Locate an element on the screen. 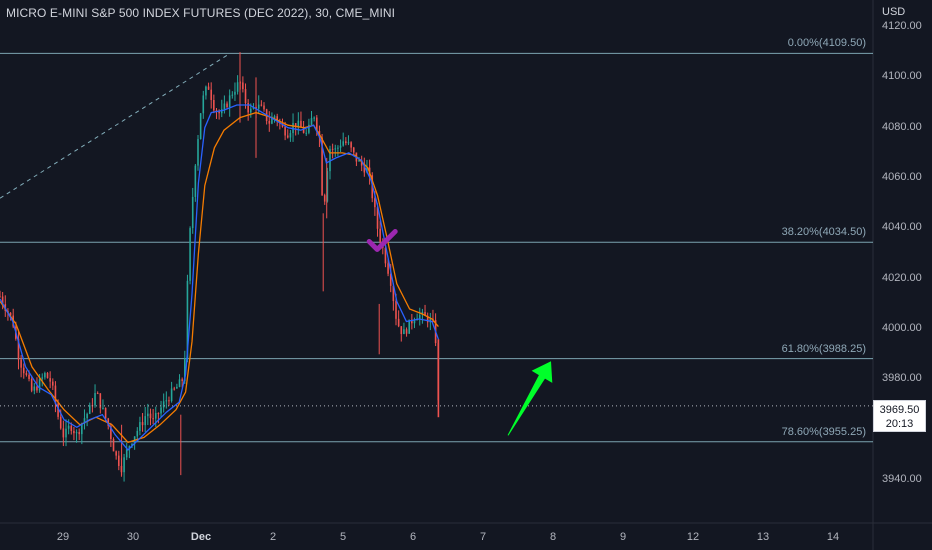 The image size is (932, 550). time-tick-label: 14 is located at coordinates (833, 537).